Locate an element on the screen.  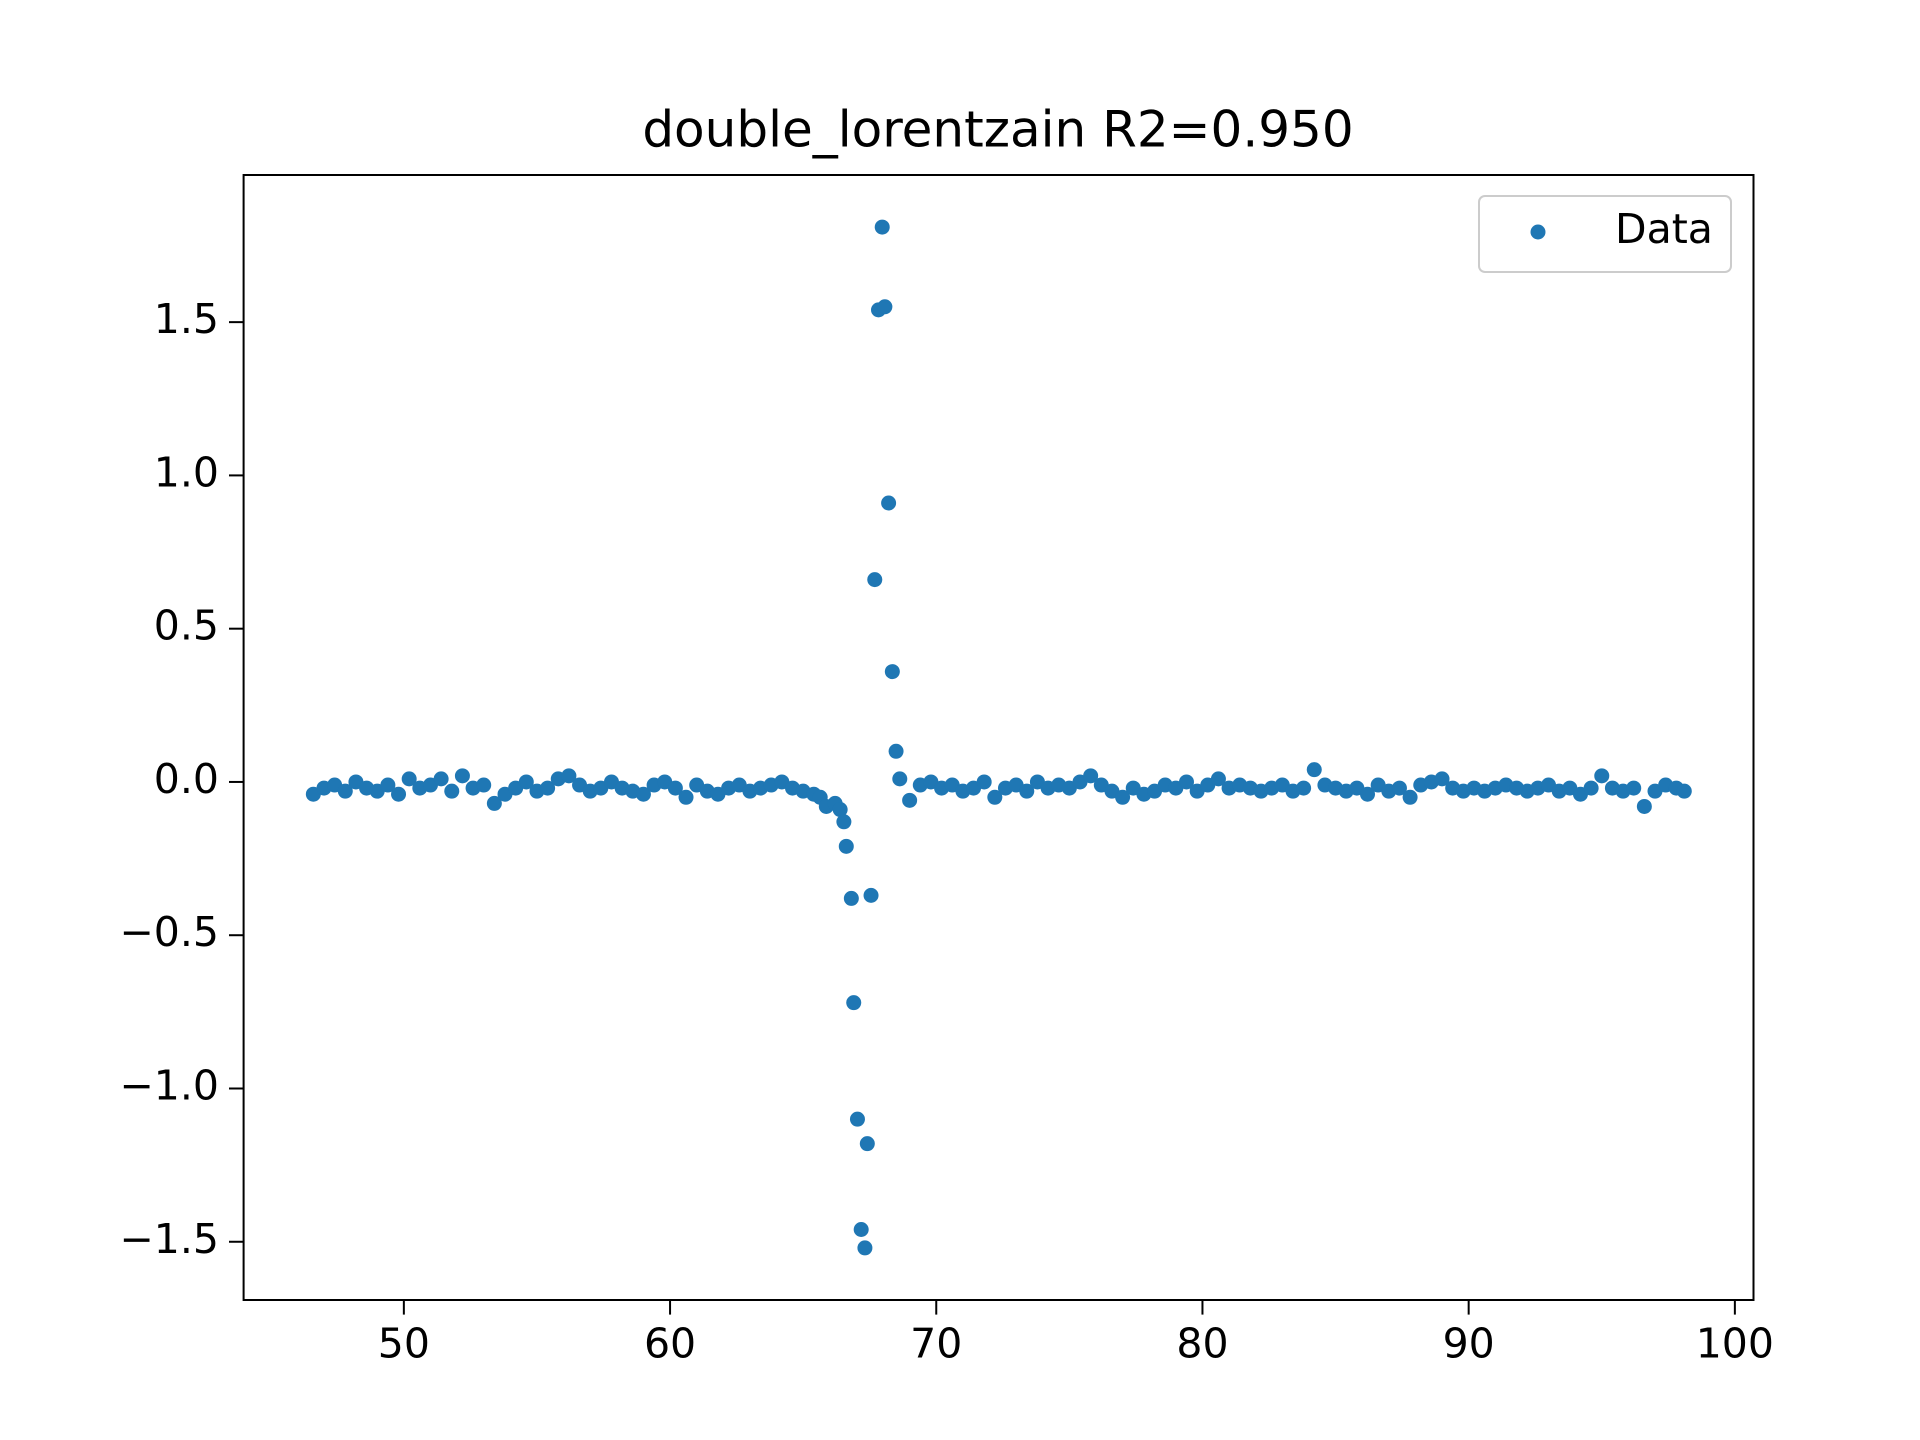
x-tick-label: 100 is located at coordinates (1735, 1344).